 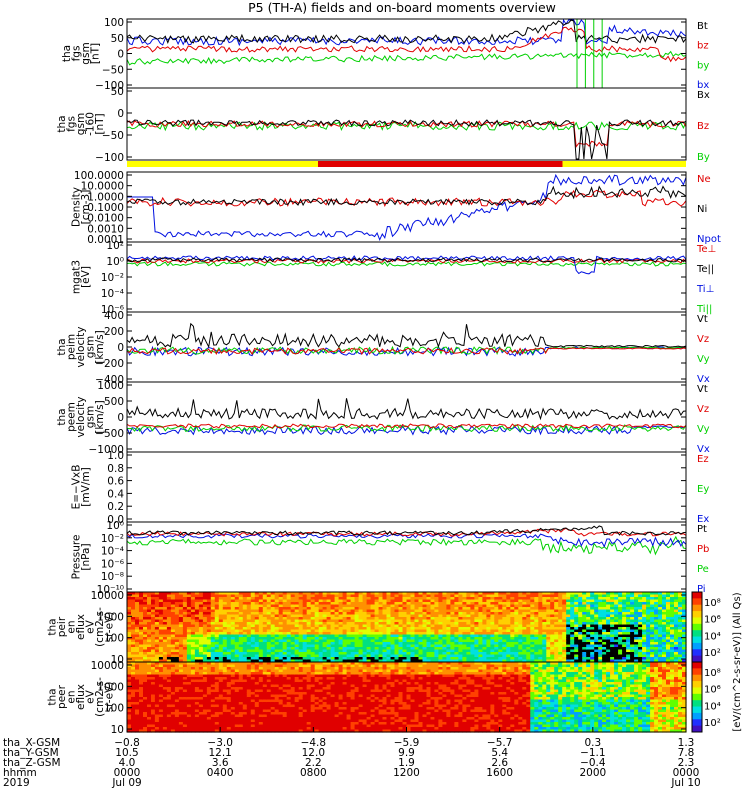 I want to click on axis-row-value: −5.7, so click(x=500, y=743).